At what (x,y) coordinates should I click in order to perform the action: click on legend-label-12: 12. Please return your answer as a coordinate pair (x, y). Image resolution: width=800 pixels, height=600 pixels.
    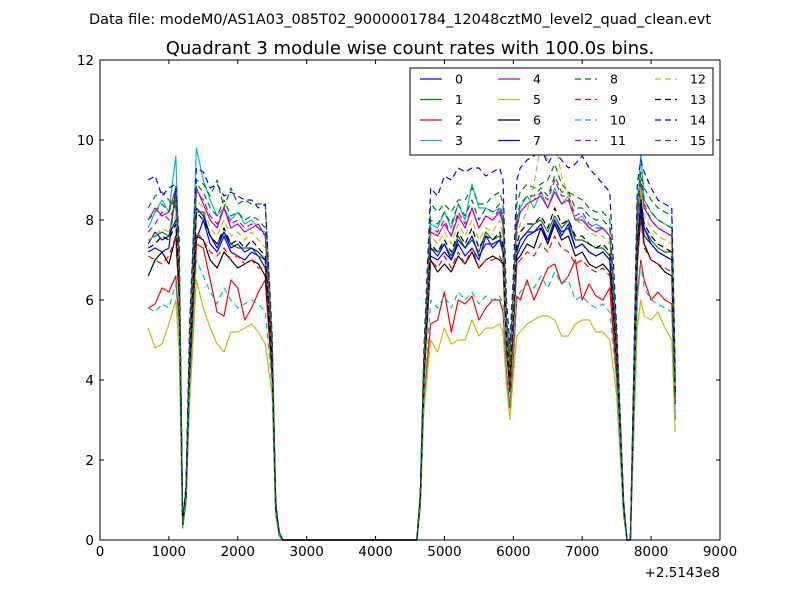
    Looking at the image, I should click on (698, 79).